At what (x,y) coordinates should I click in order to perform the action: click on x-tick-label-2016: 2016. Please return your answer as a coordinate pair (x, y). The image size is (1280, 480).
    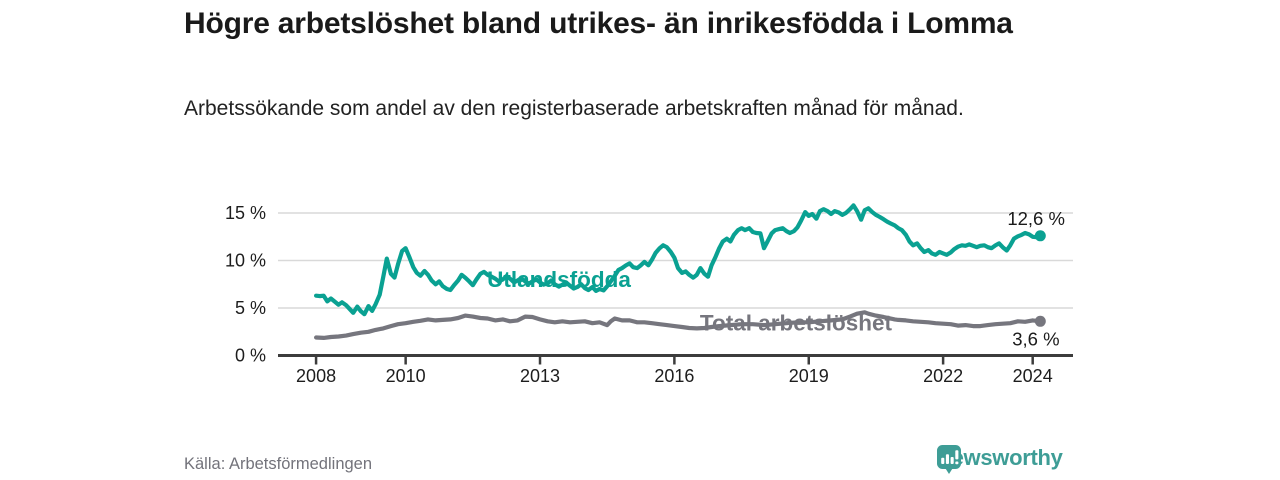
    Looking at the image, I should click on (674, 376).